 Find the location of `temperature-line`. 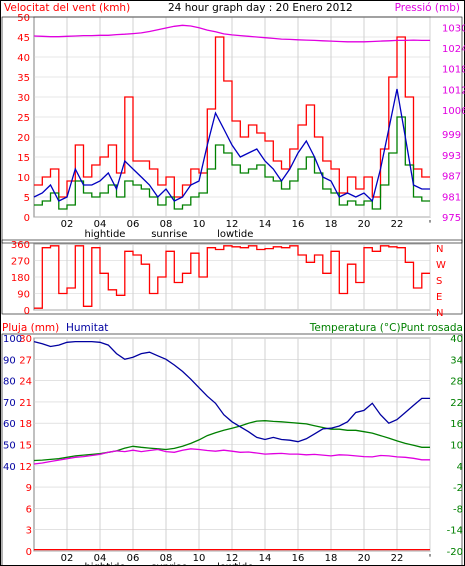

temperature-line is located at coordinates (231, 441).